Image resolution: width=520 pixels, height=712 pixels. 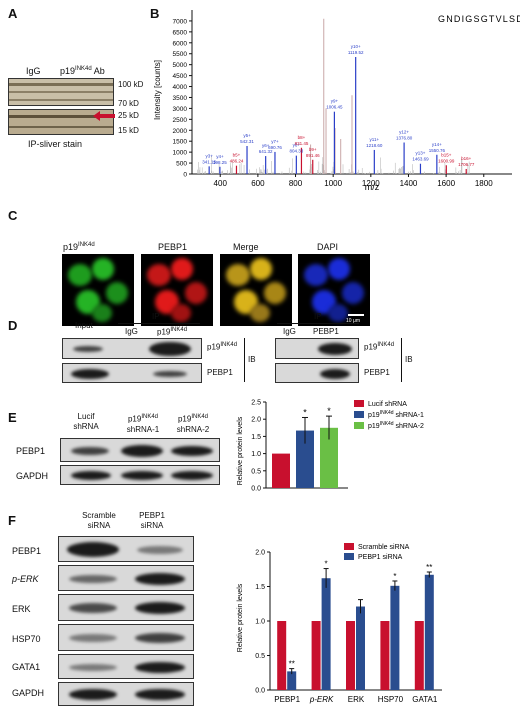 I want to click on f-blot-hsp70, so click(x=126, y=637).